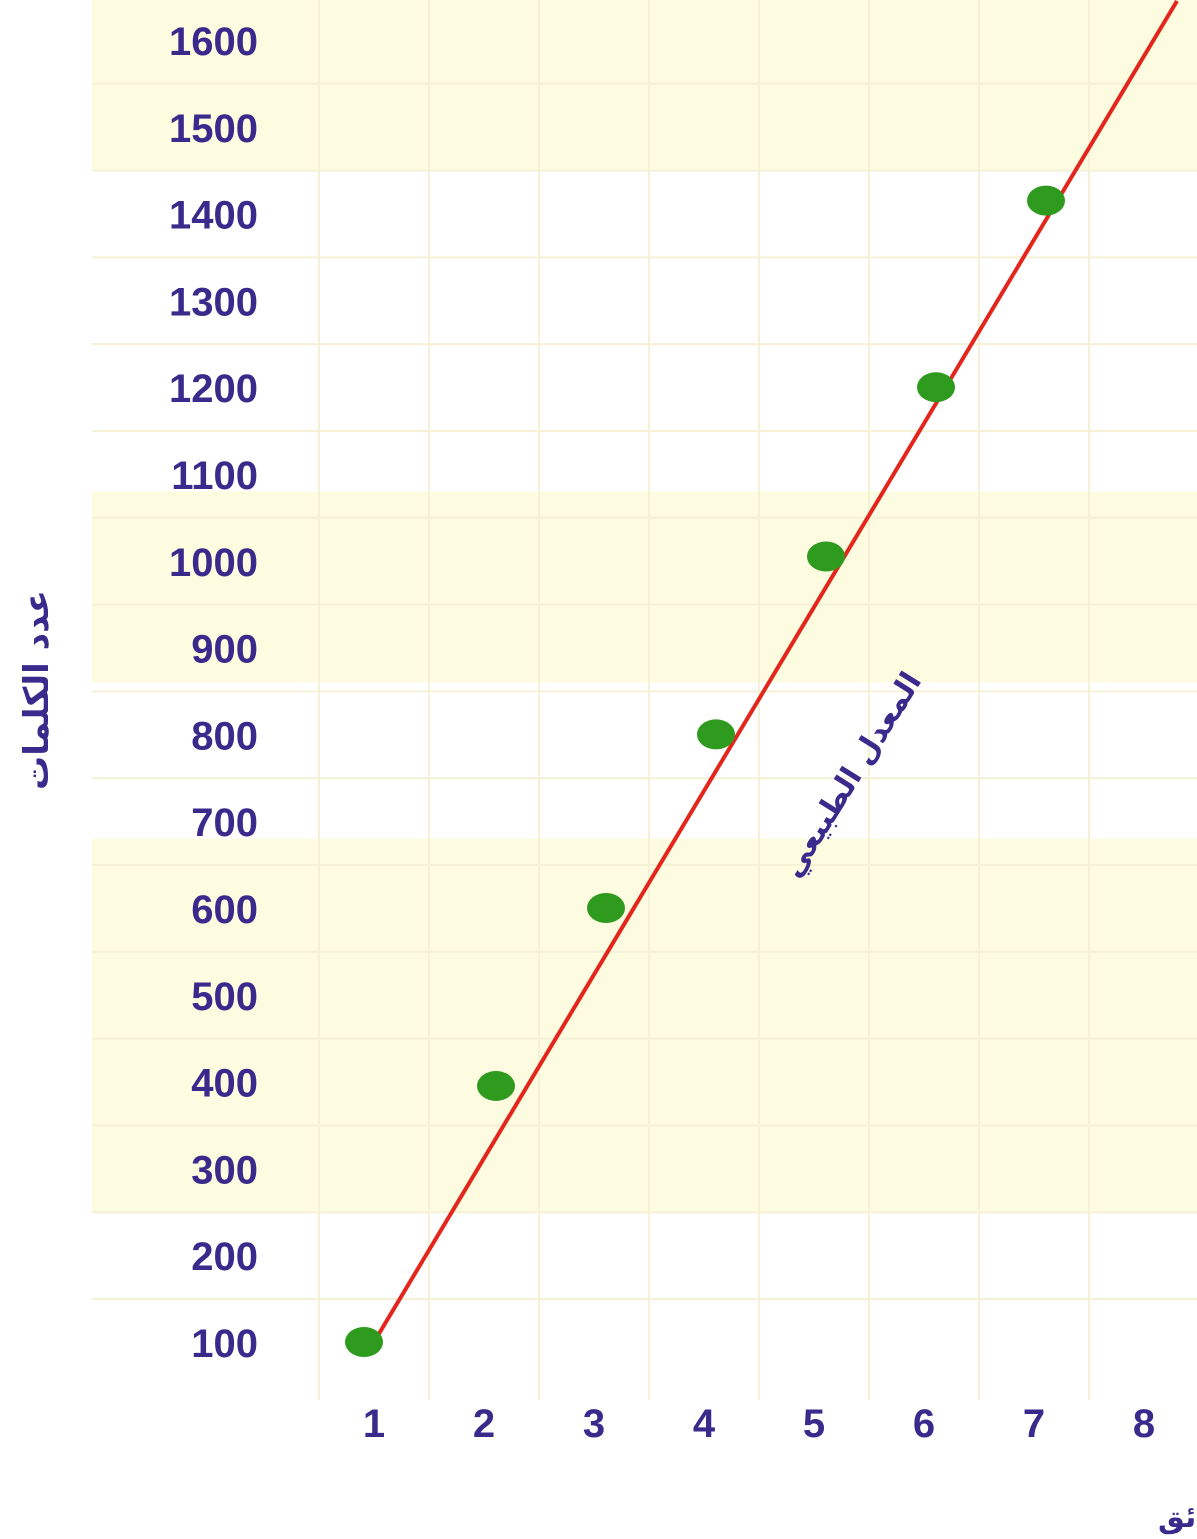  What do you see at coordinates (224, 1170) in the screenshot?
I see `y-tick-300: 300` at bounding box center [224, 1170].